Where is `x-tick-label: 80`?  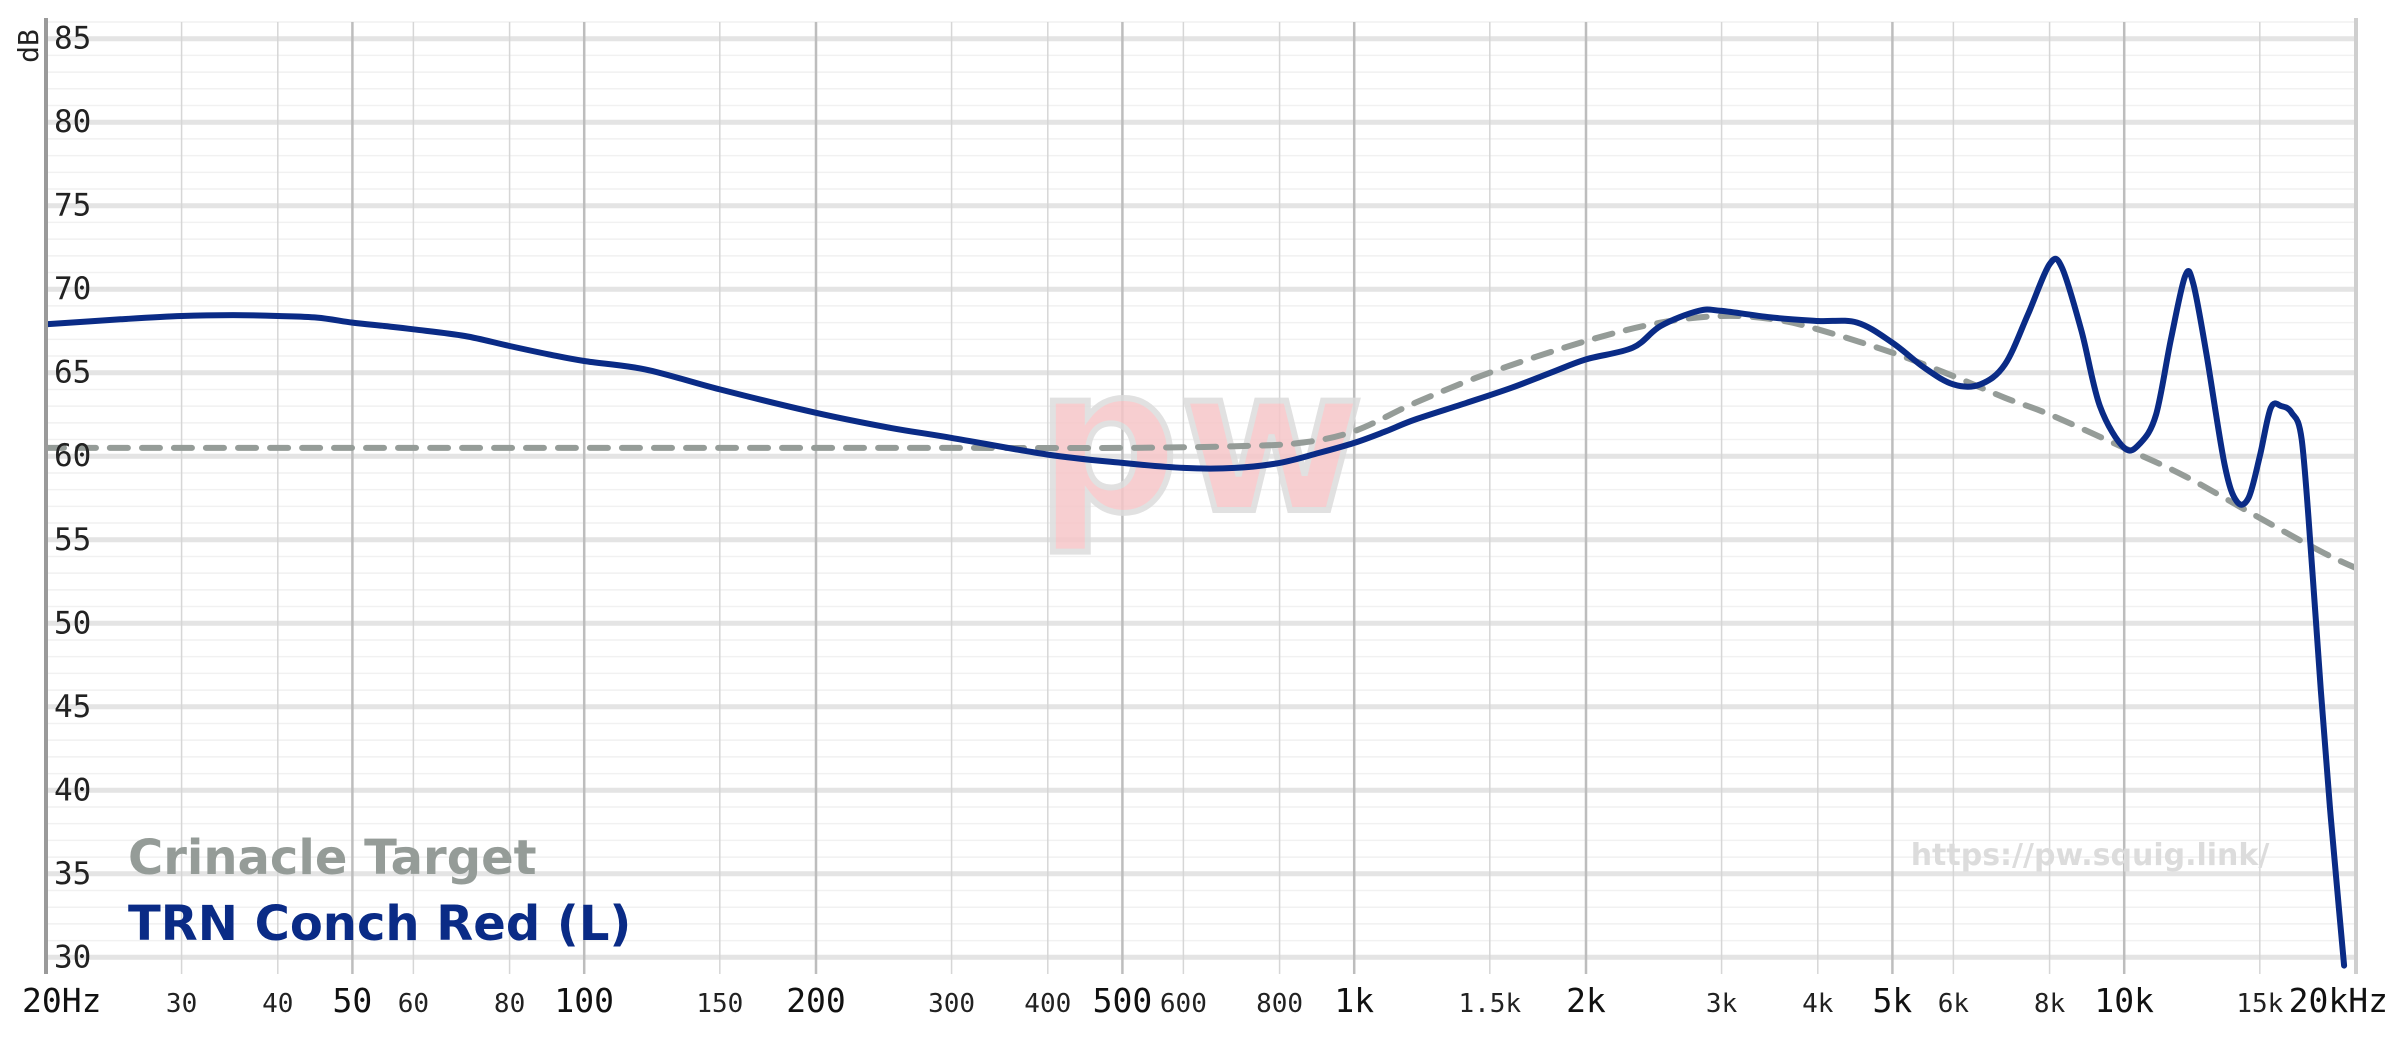
x-tick-label: 80 is located at coordinates (509, 1004).